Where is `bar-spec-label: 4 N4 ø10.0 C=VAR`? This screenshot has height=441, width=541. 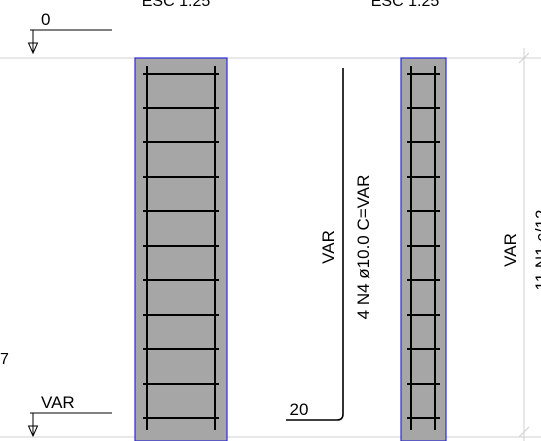 bar-spec-label: 4 N4 ø10.0 C=VAR is located at coordinates (363, 247).